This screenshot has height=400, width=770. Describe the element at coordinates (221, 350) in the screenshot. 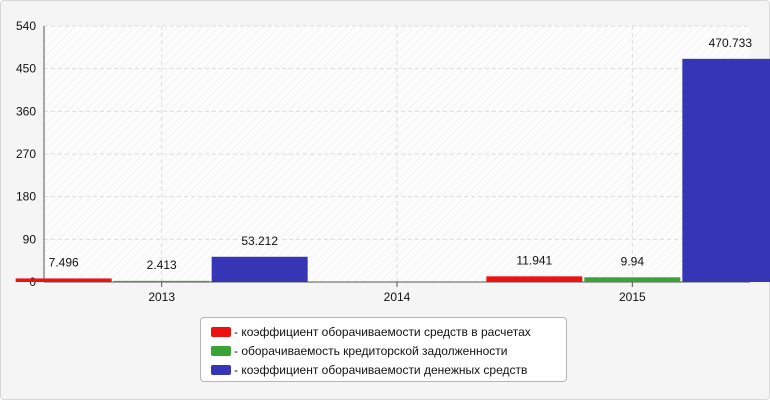

I see `legend-swatch-green` at that location.